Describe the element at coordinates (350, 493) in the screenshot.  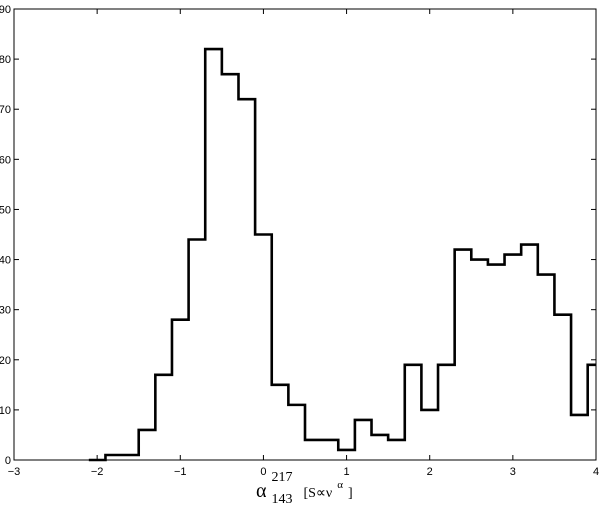
I see `x-axis-label-bracket-close: ]` at that location.